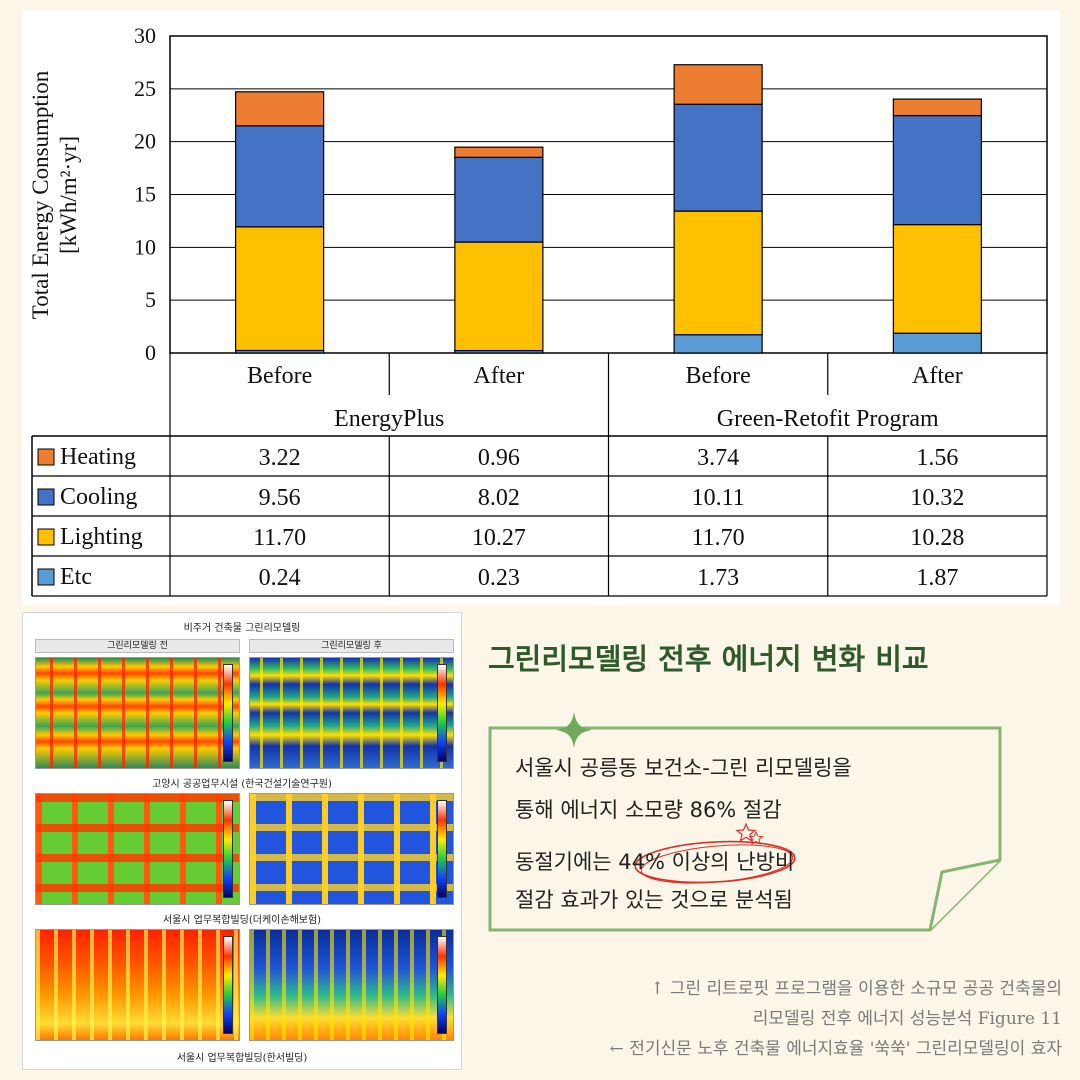 The image size is (1080, 1080). I want to click on before-column-label: 그린리모델링 전, so click(137, 646).